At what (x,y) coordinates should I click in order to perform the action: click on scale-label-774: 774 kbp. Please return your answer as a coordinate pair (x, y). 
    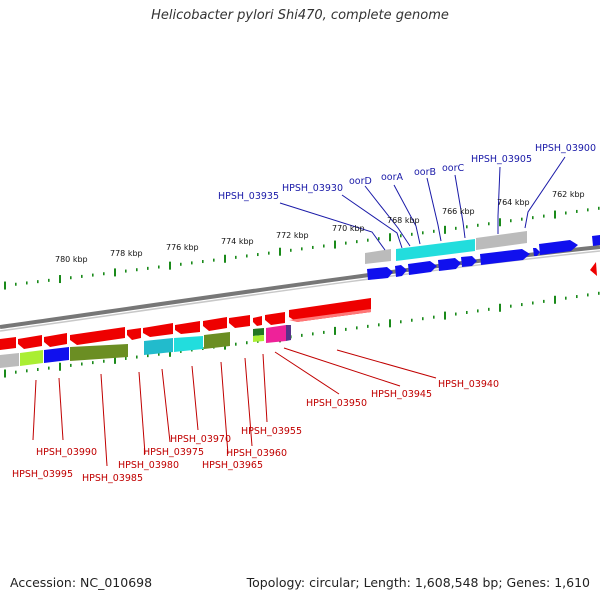
    Looking at the image, I should click on (237, 241).